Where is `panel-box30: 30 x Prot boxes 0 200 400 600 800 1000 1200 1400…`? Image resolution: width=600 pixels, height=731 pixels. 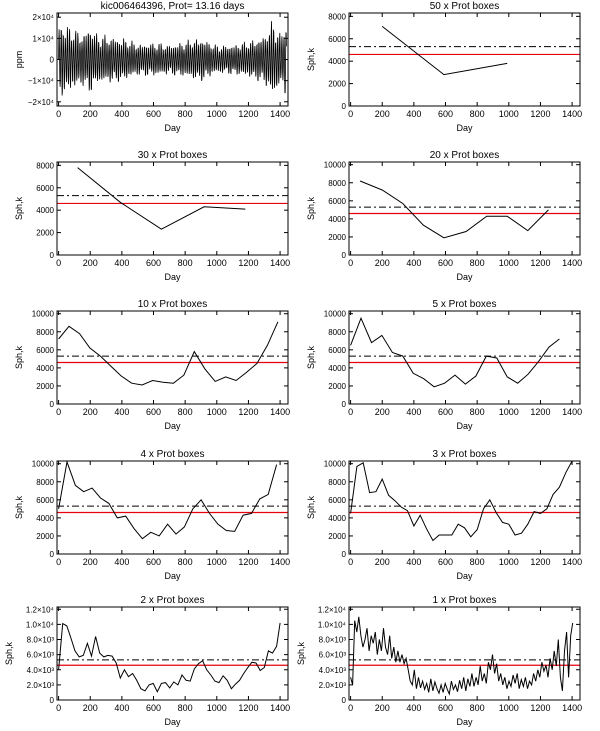 panel-box30: 30 x Prot boxes 0 200 400 600 800 1000 1200 1400… is located at coordinates (152, 216).